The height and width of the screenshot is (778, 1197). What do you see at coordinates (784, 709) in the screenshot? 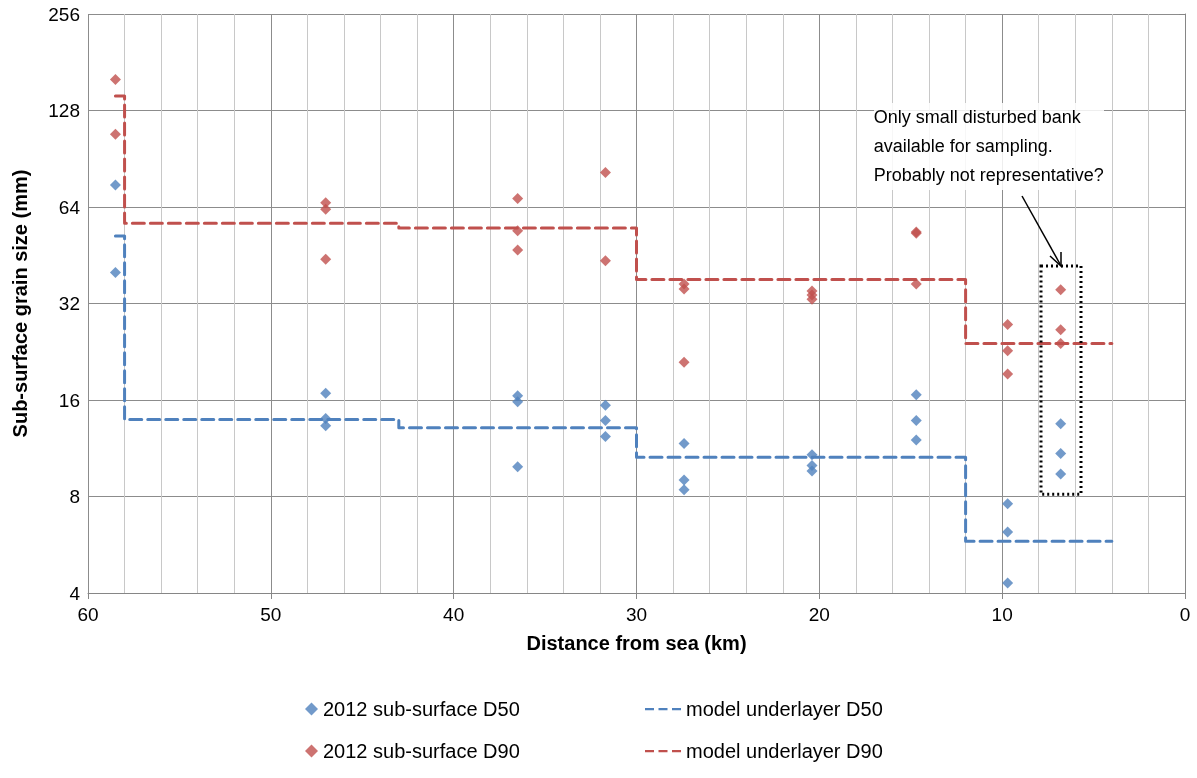
I see `legend-label: model underlayer D50` at bounding box center [784, 709].